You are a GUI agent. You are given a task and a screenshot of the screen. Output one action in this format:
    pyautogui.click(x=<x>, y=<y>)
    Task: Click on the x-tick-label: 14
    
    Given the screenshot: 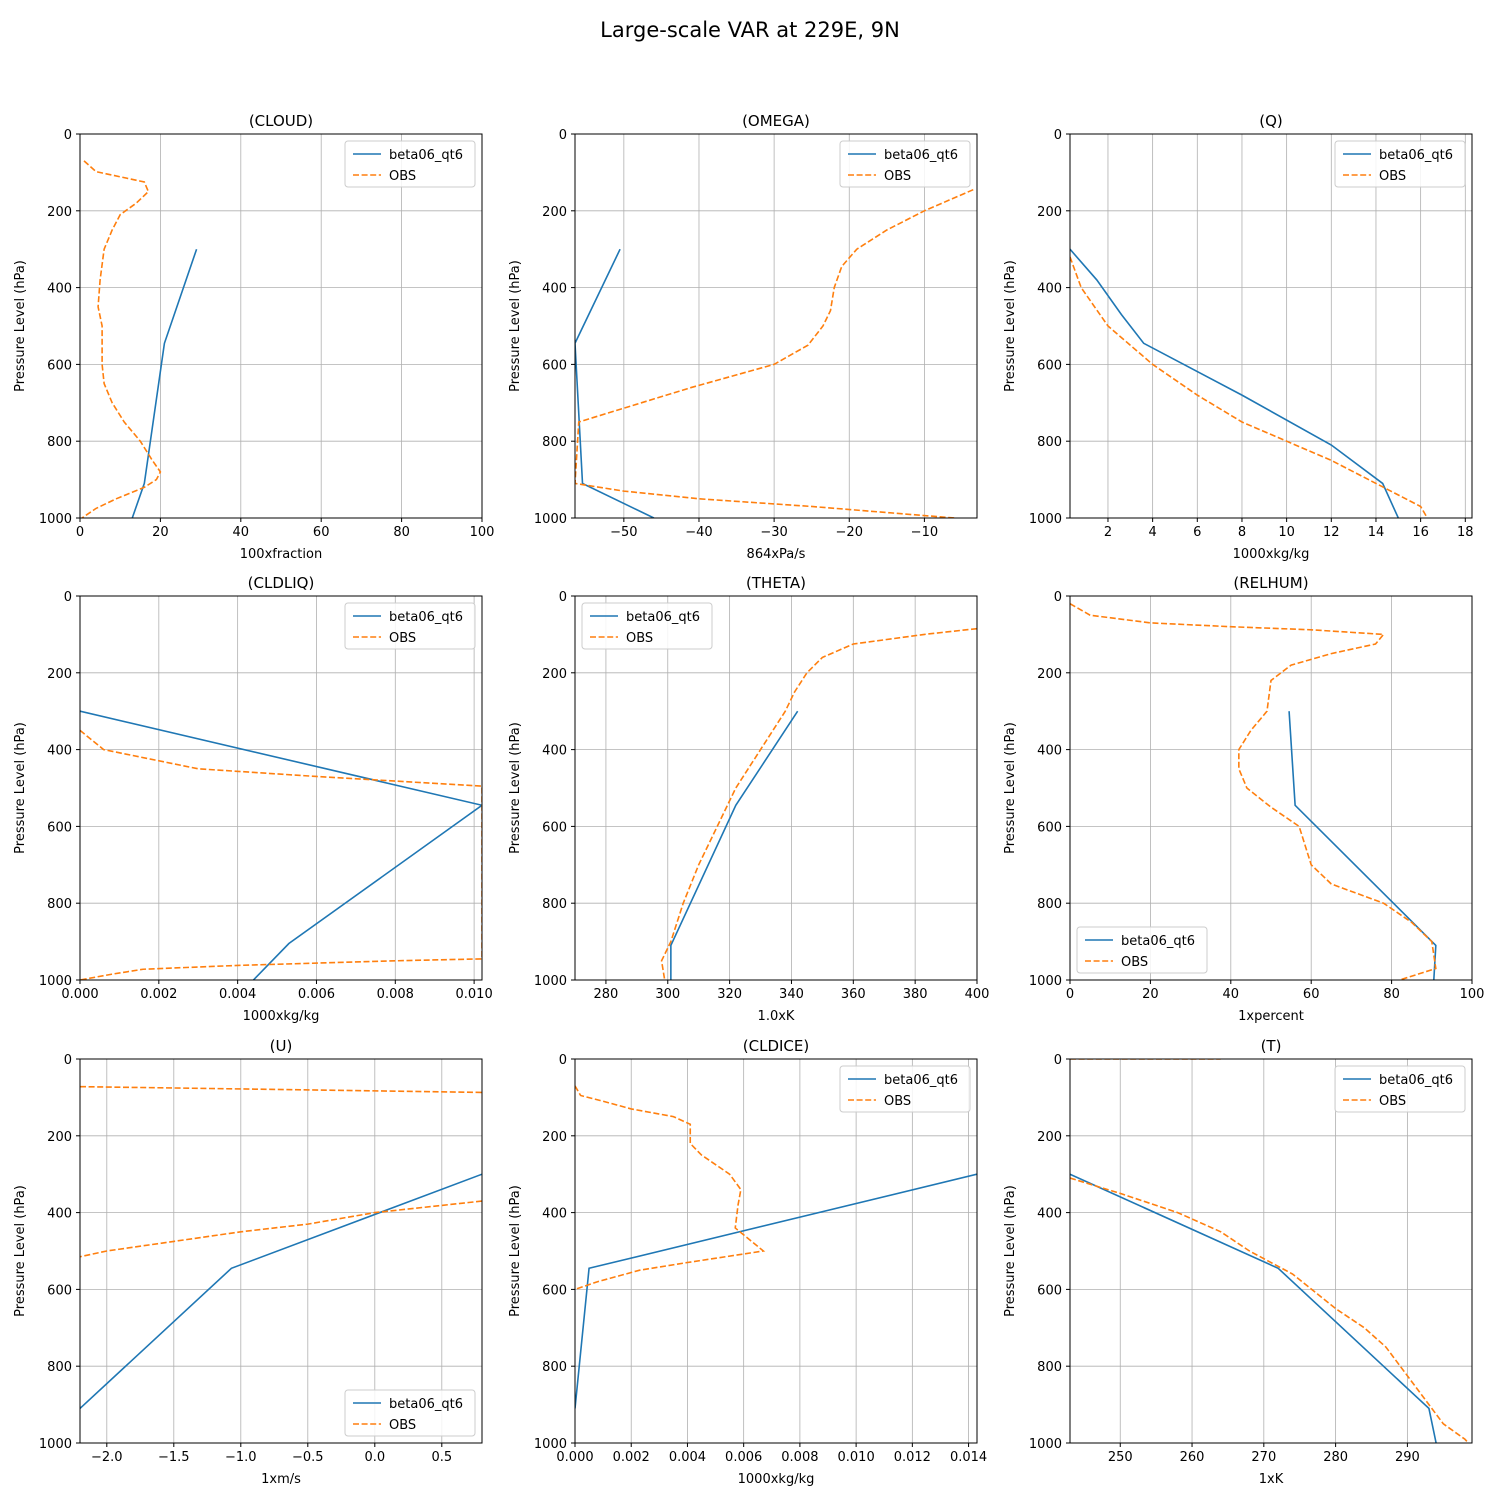 What is the action you would take?
    pyautogui.click(x=1376, y=532)
    